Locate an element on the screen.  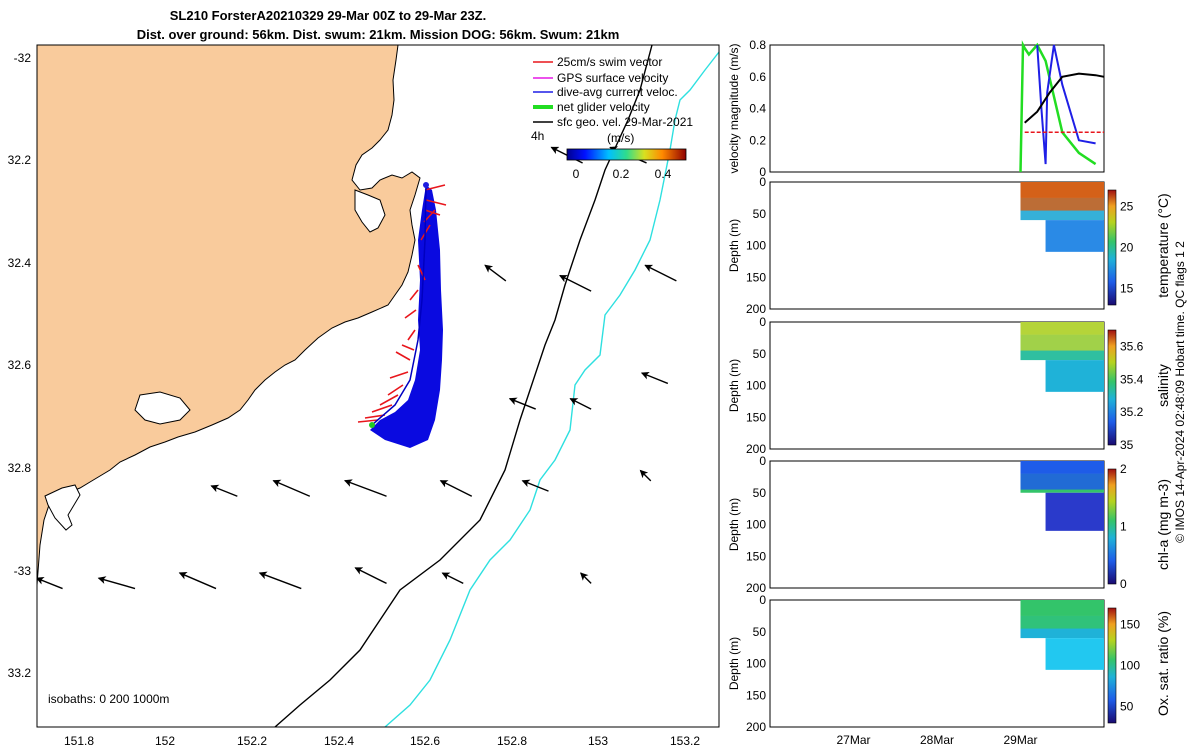
panel-frame is located at coordinates (937, 108).